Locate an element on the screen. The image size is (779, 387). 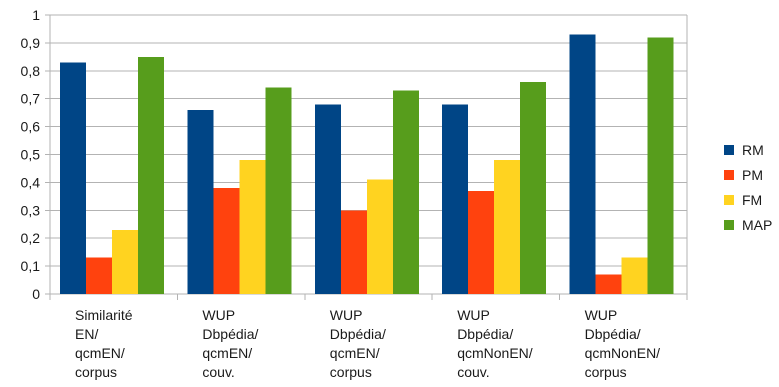
y-tick-label: 0,7 is located at coordinates (31, 99).